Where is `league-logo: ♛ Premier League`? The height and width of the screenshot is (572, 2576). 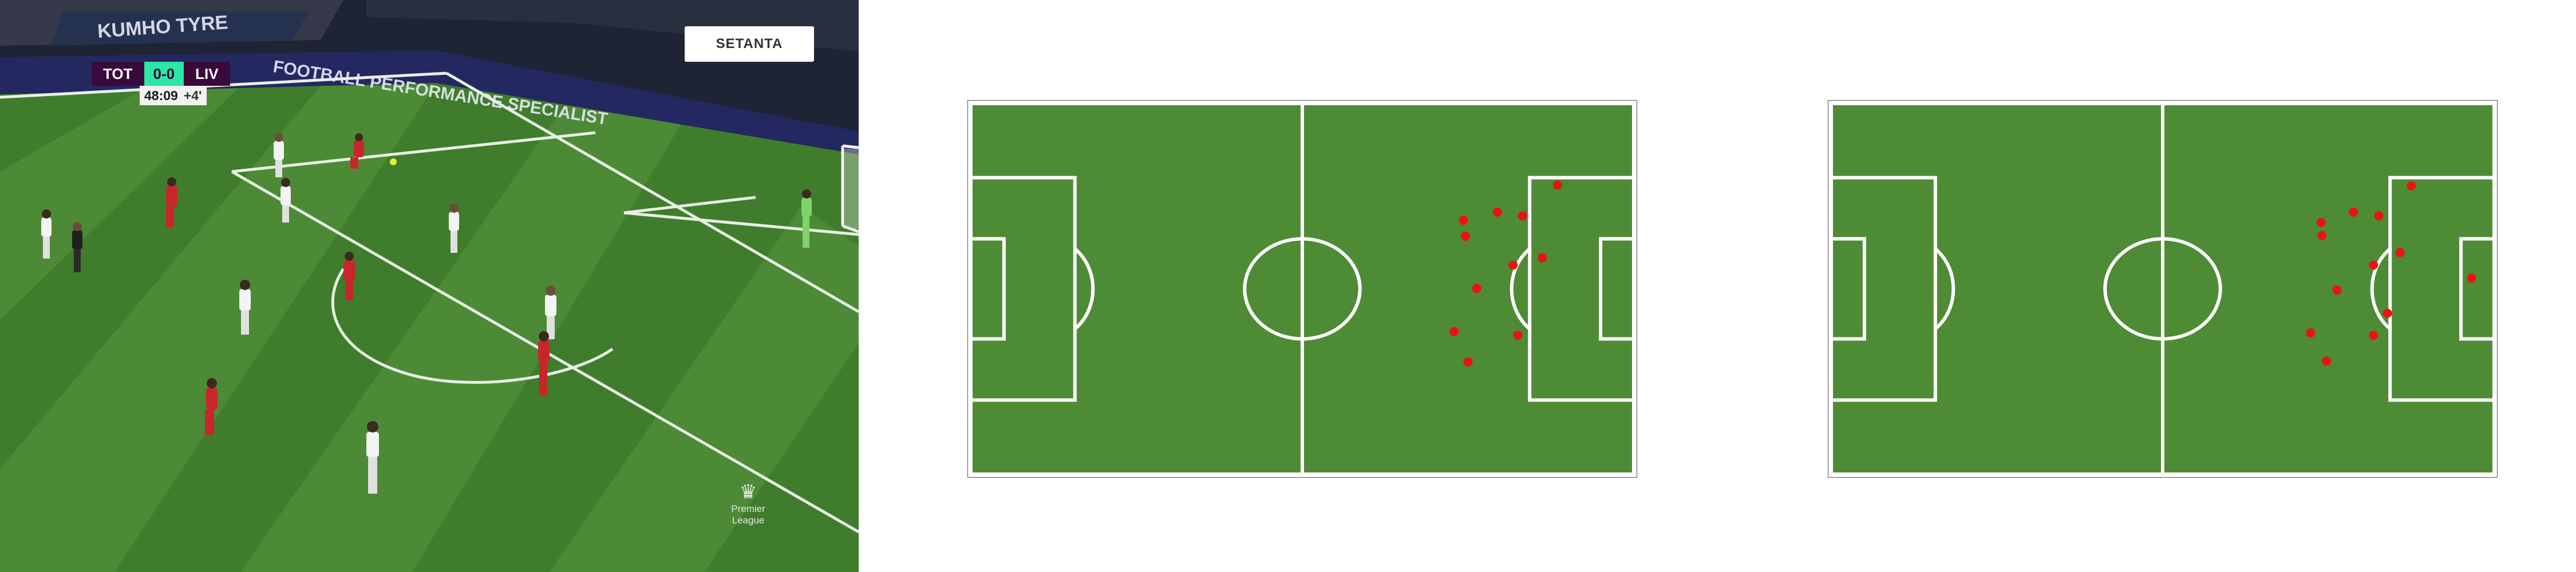
league-logo: ♛ Premier League is located at coordinates (748, 503).